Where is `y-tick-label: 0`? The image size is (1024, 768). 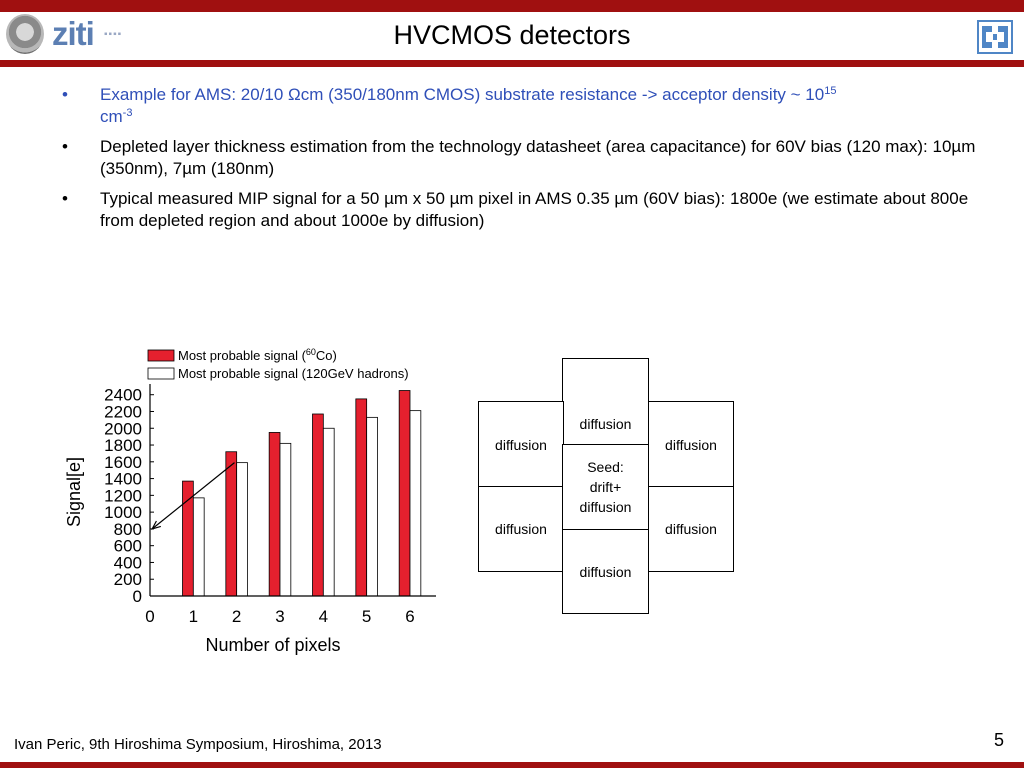 y-tick-label: 0 is located at coordinates (137, 596).